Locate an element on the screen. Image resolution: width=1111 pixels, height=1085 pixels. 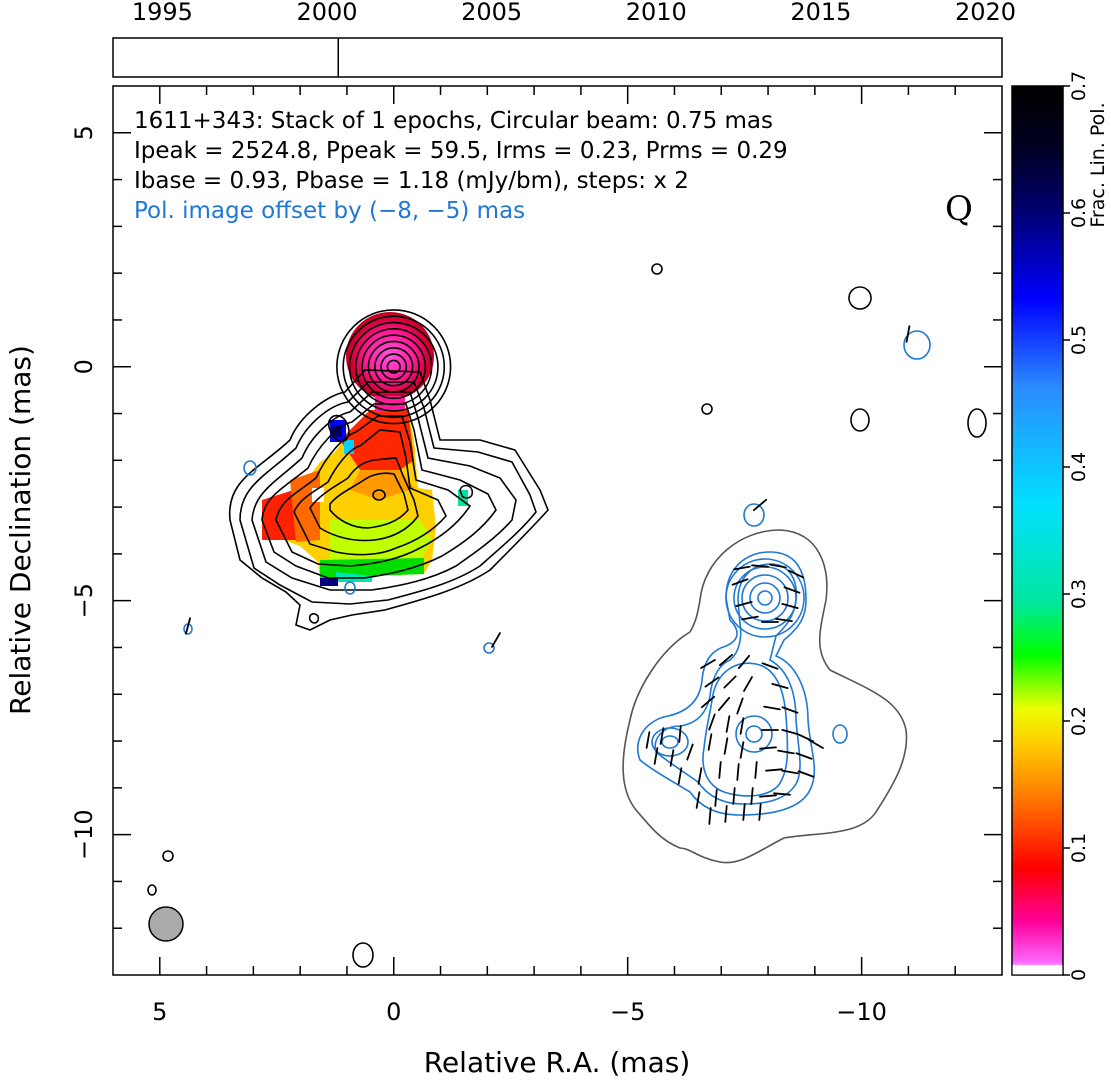
colorbar-label: Frac. Lin. Pol. is located at coordinates (1098, 164).